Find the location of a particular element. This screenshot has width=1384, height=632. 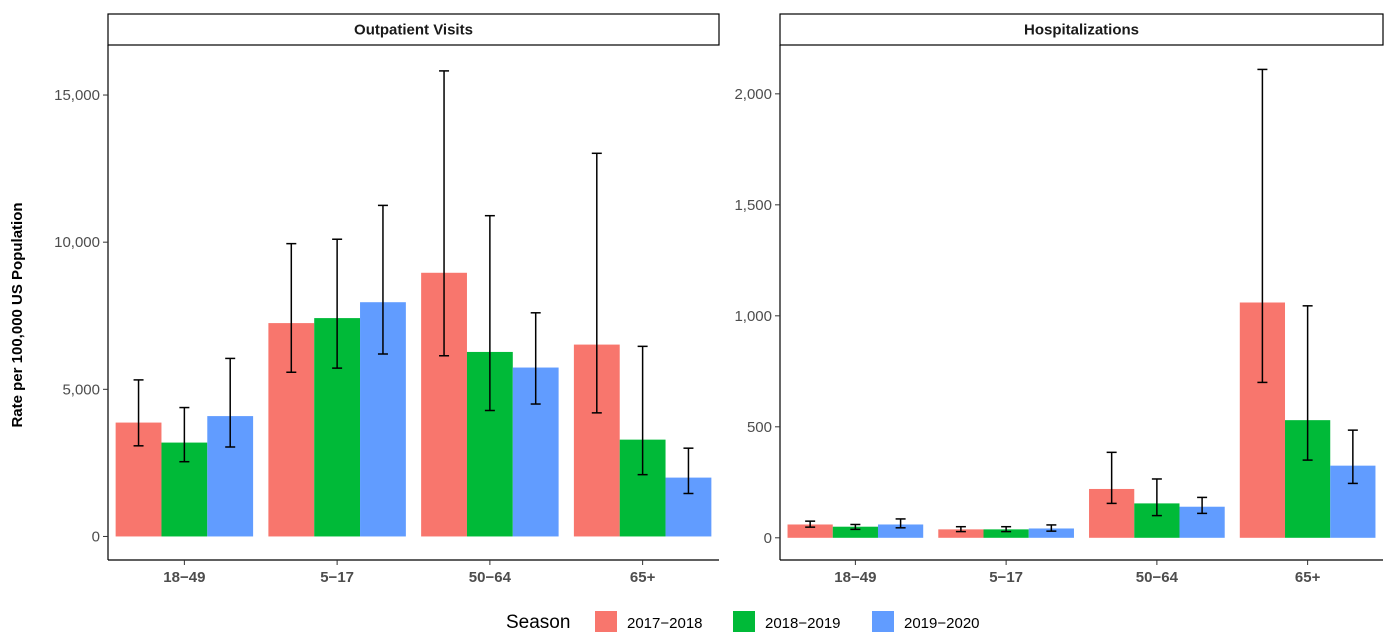

legend-item-2017-2018: 2017−2018 is located at coordinates (649, 621).